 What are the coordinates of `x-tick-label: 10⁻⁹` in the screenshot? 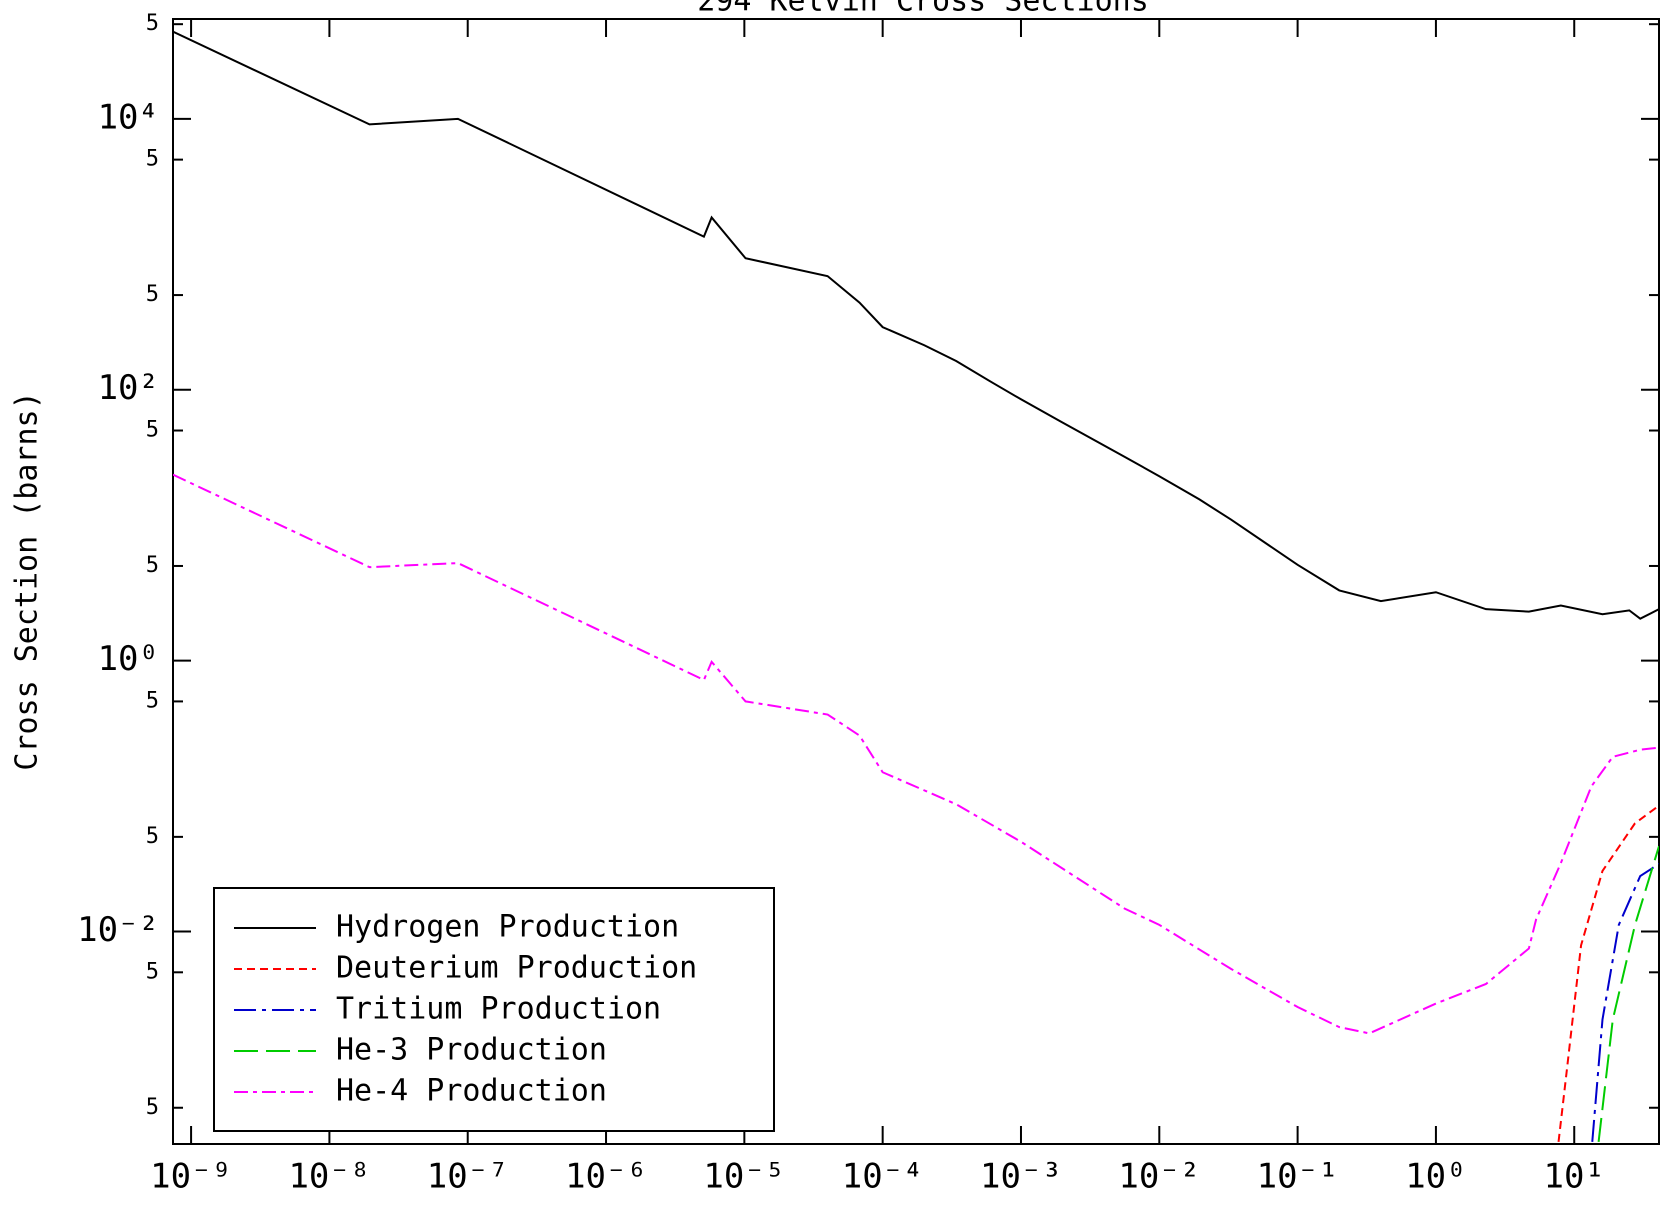 It's located at (191, 1177).